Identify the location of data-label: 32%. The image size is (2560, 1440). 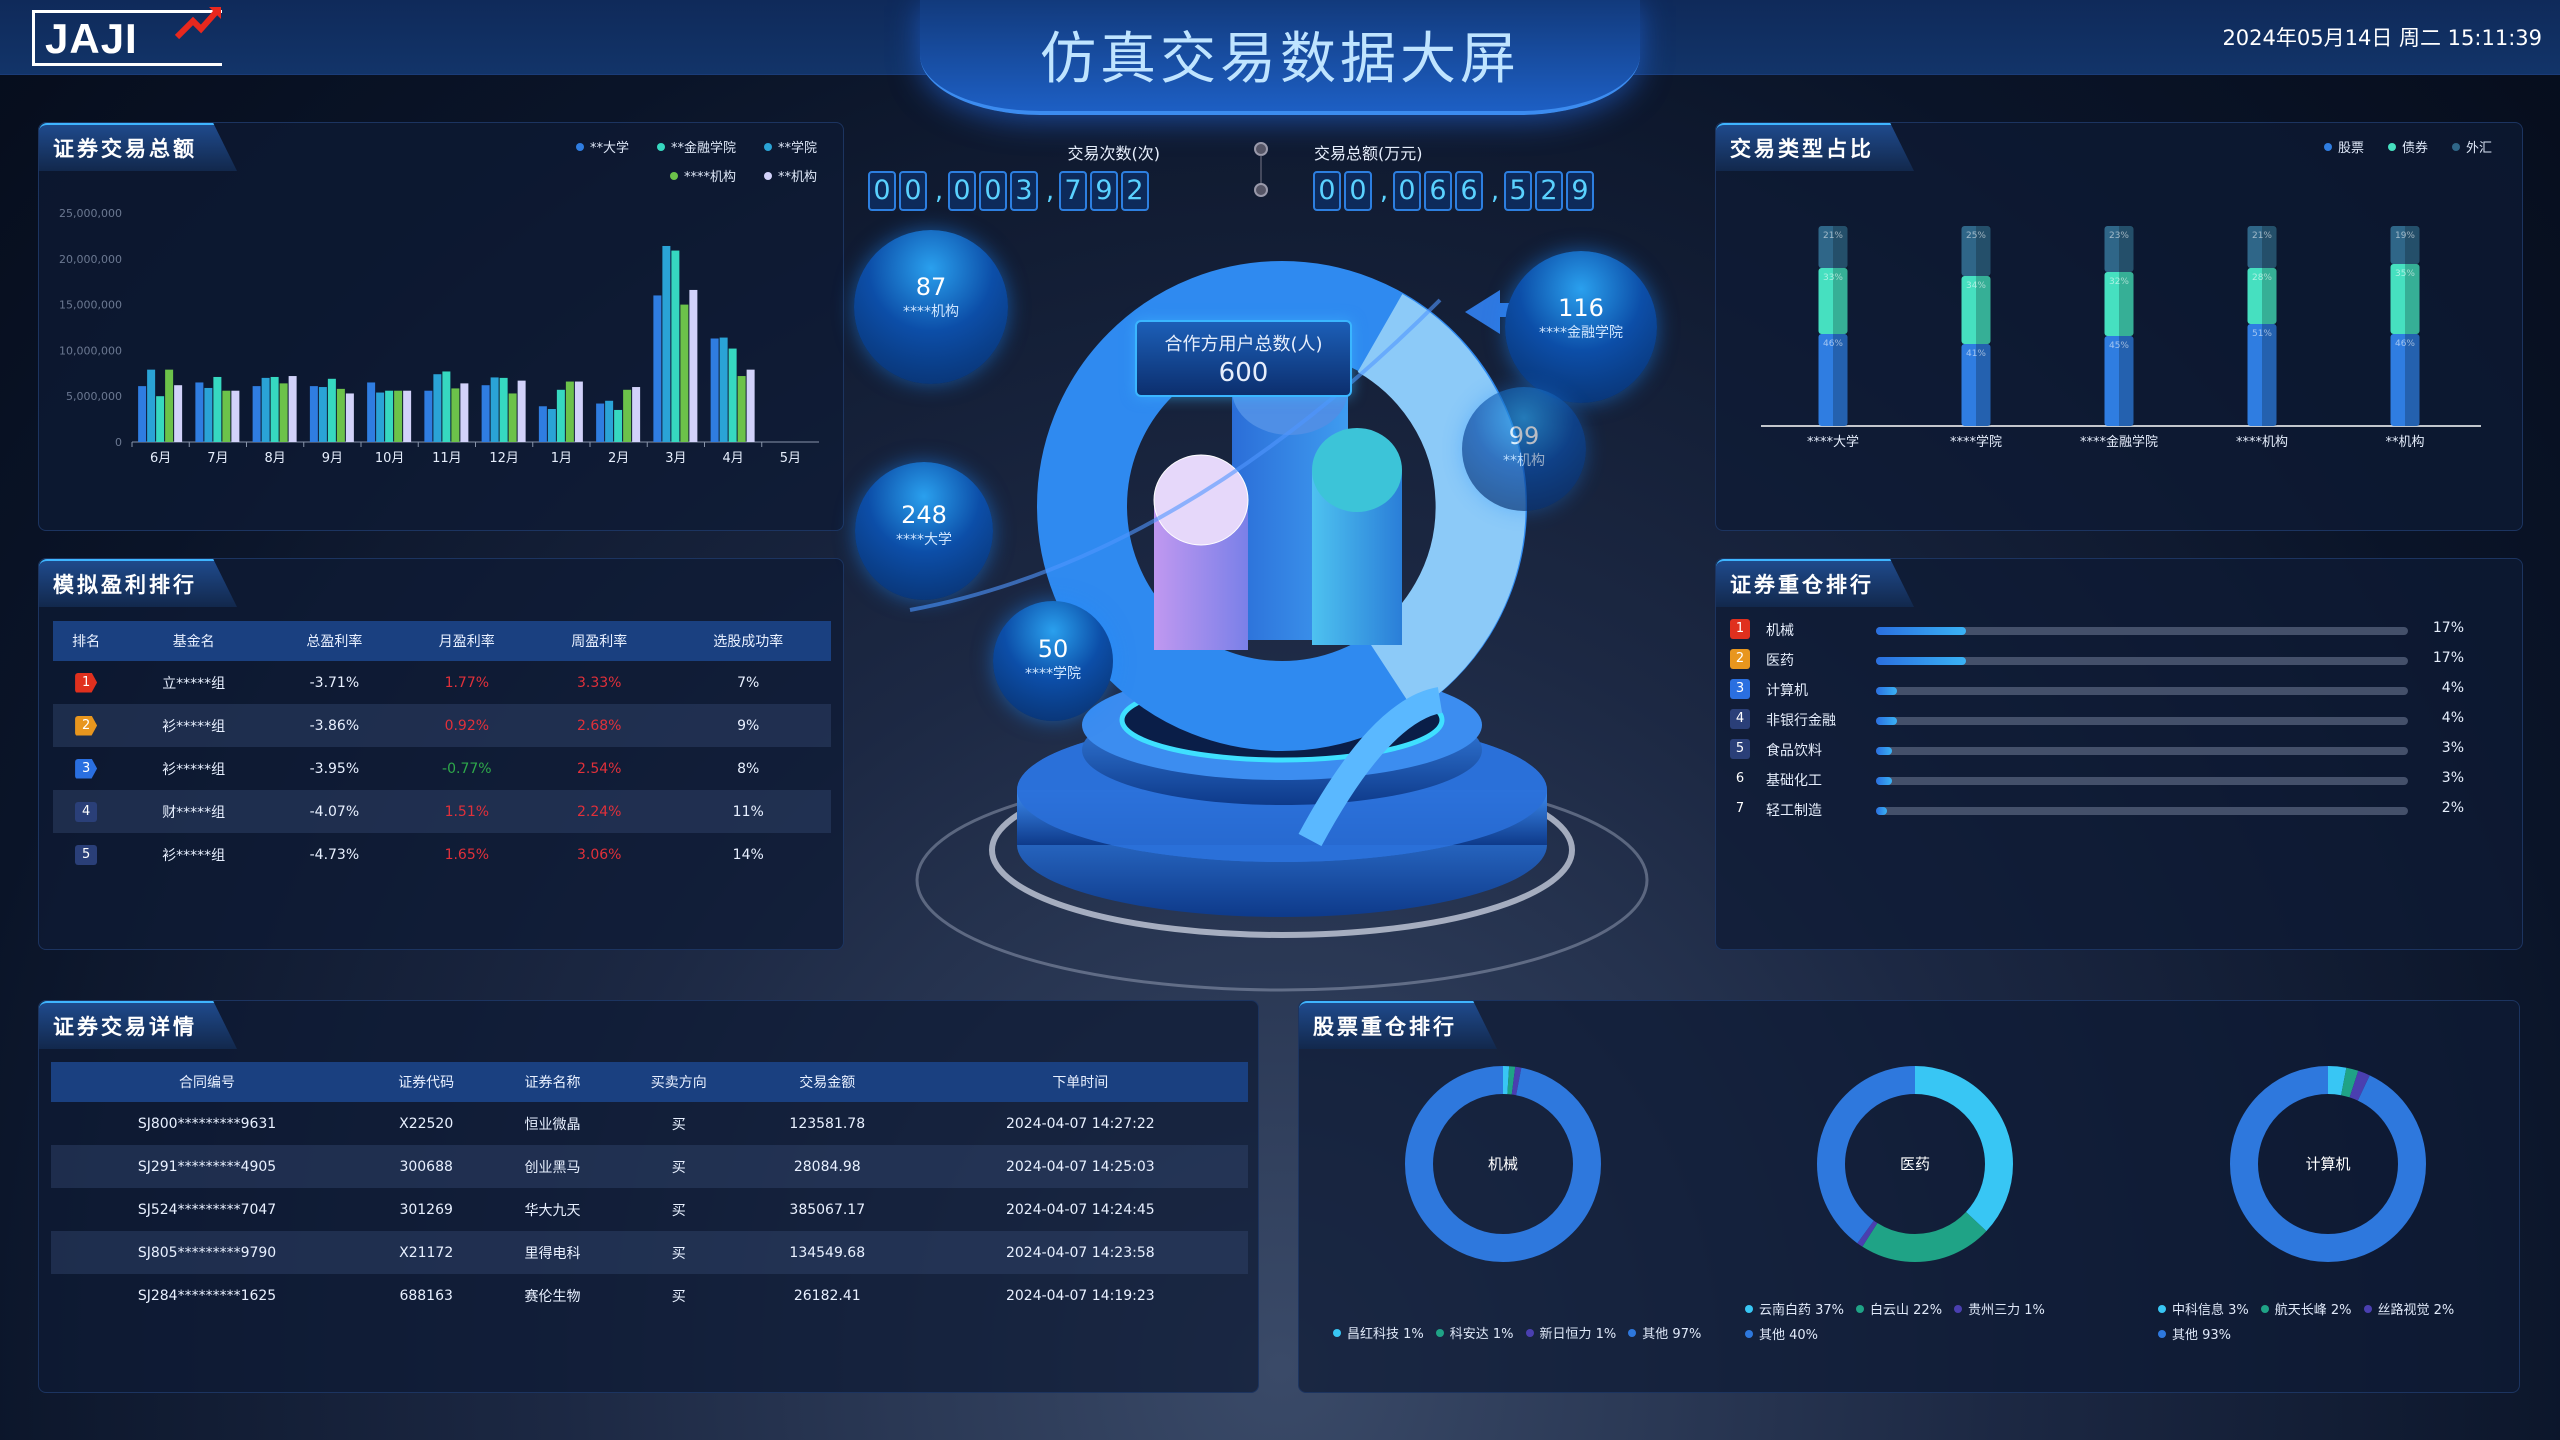
(2119, 282).